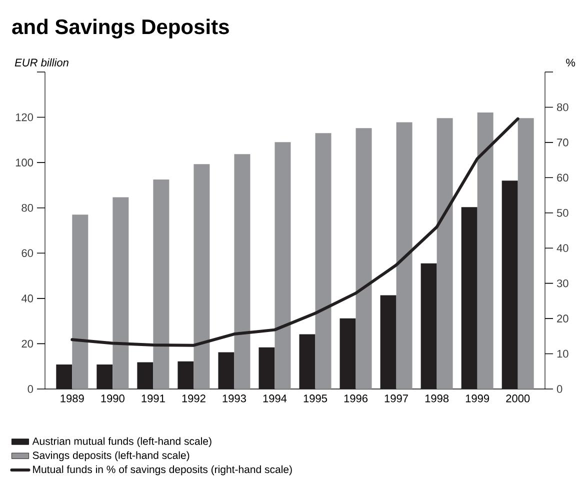 Image resolution: width=582 pixels, height=501 pixels. I want to click on y-axis-title: EUR billion, so click(41, 62).